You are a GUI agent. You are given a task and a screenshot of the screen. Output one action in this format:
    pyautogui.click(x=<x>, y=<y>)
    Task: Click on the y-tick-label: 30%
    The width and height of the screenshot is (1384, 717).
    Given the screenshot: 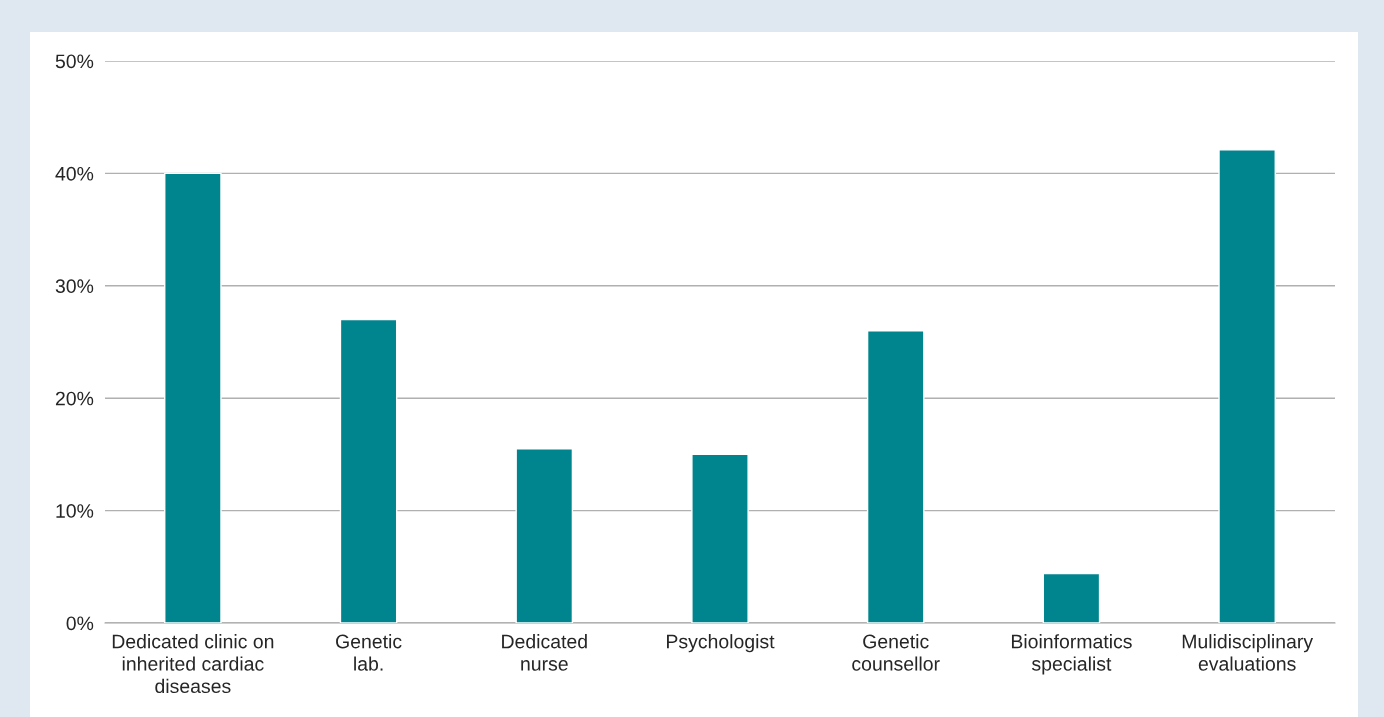 What is the action you would take?
    pyautogui.click(x=74, y=286)
    